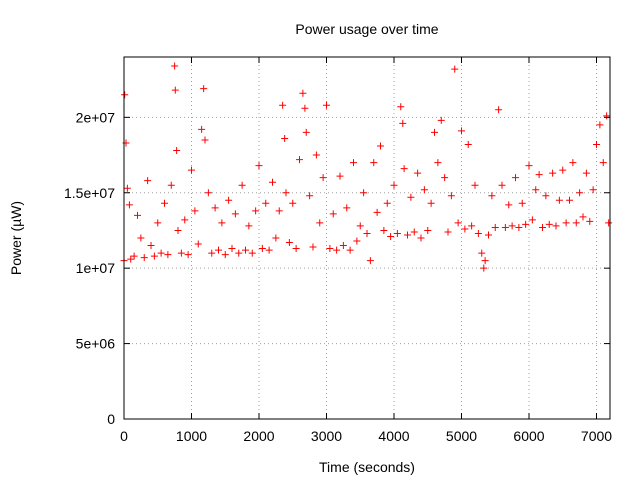 The image size is (640, 480). I want to click on x-tick-label: 6000, so click(528, 436).